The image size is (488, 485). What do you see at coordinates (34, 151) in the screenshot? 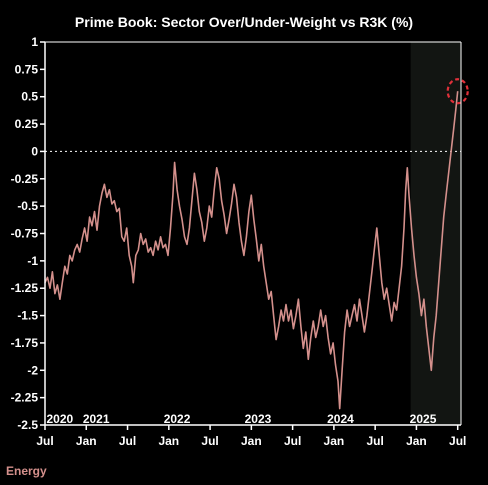
I see `y-tick-label: 0` at bounding box center [34, 151].